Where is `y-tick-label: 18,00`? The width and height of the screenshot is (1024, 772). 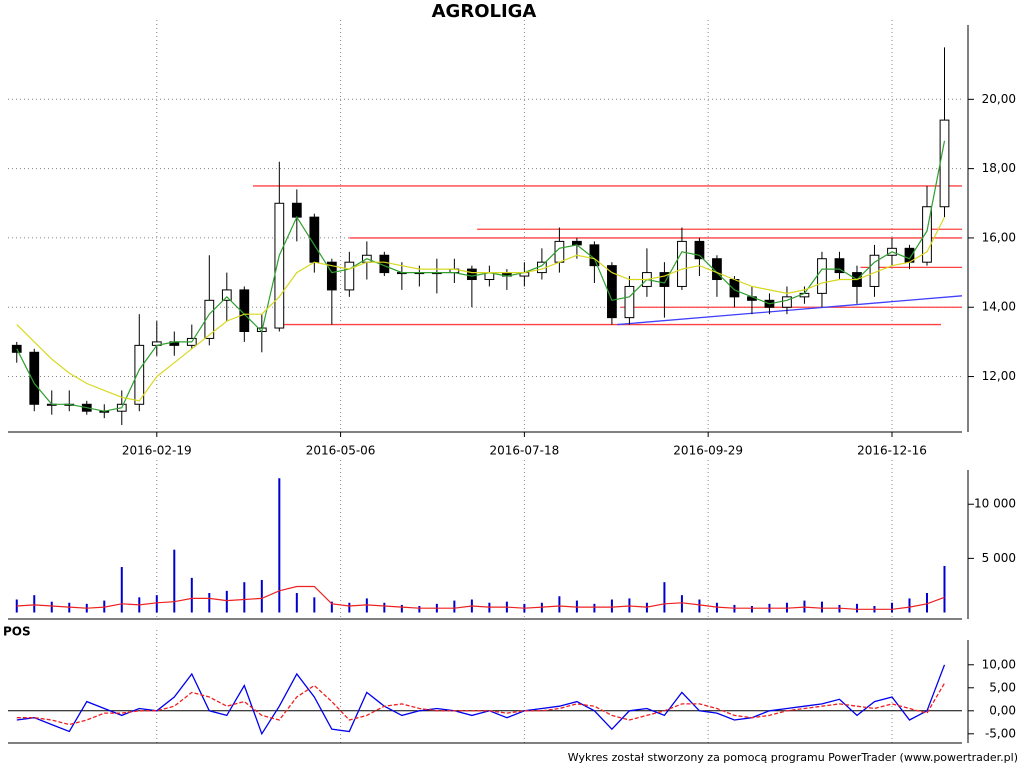
y-tick-label: 18,00 is located at coordinates (999, 168).